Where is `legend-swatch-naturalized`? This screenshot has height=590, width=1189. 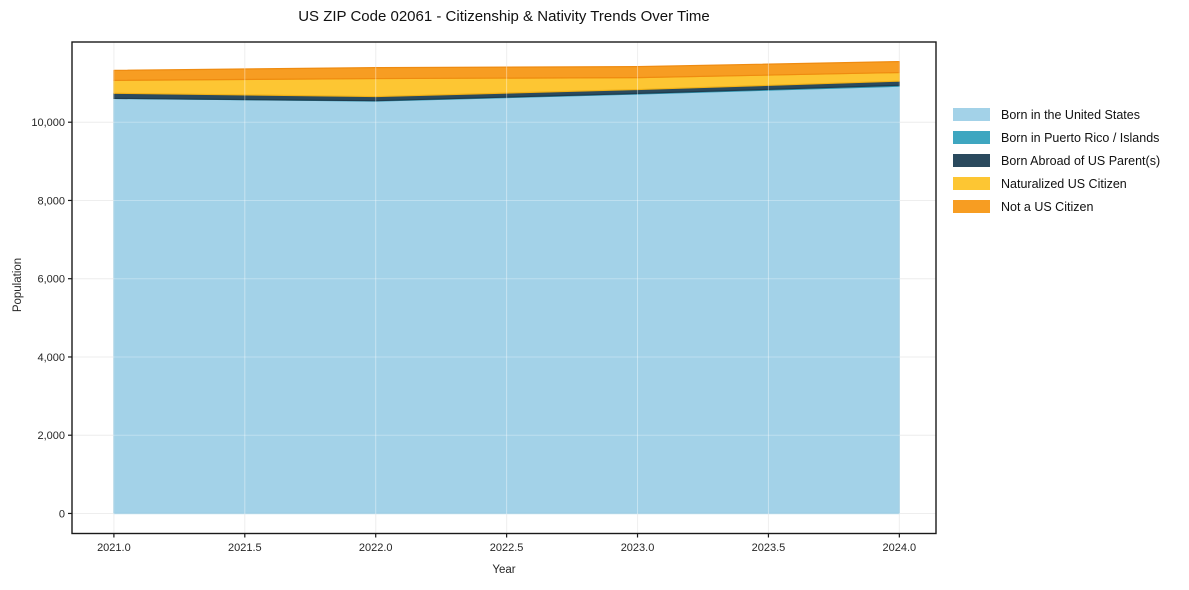
legend-swatch-naturalized is located at coordinates (971, 183).